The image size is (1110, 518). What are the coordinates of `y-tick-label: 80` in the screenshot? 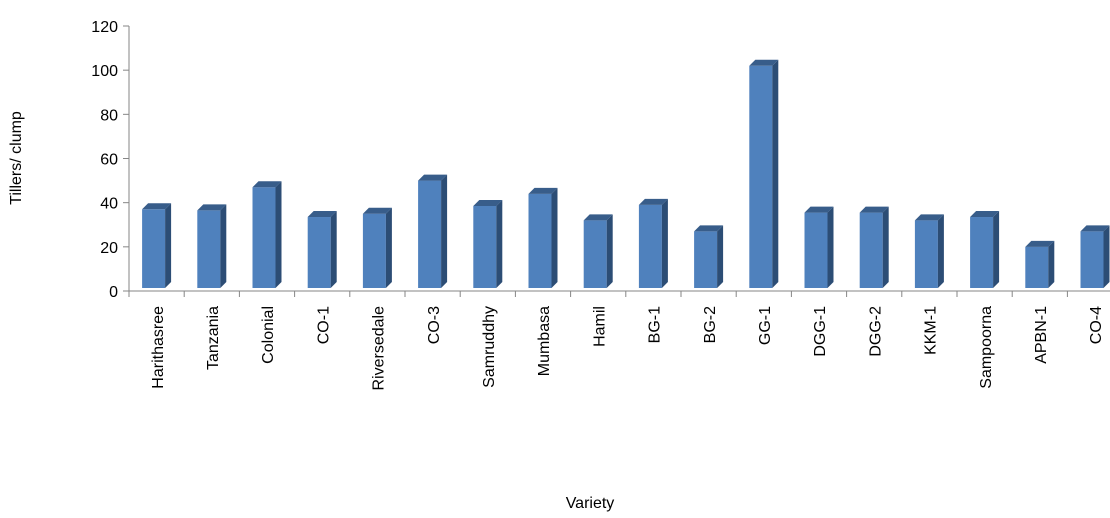 It's located at (109, 115).